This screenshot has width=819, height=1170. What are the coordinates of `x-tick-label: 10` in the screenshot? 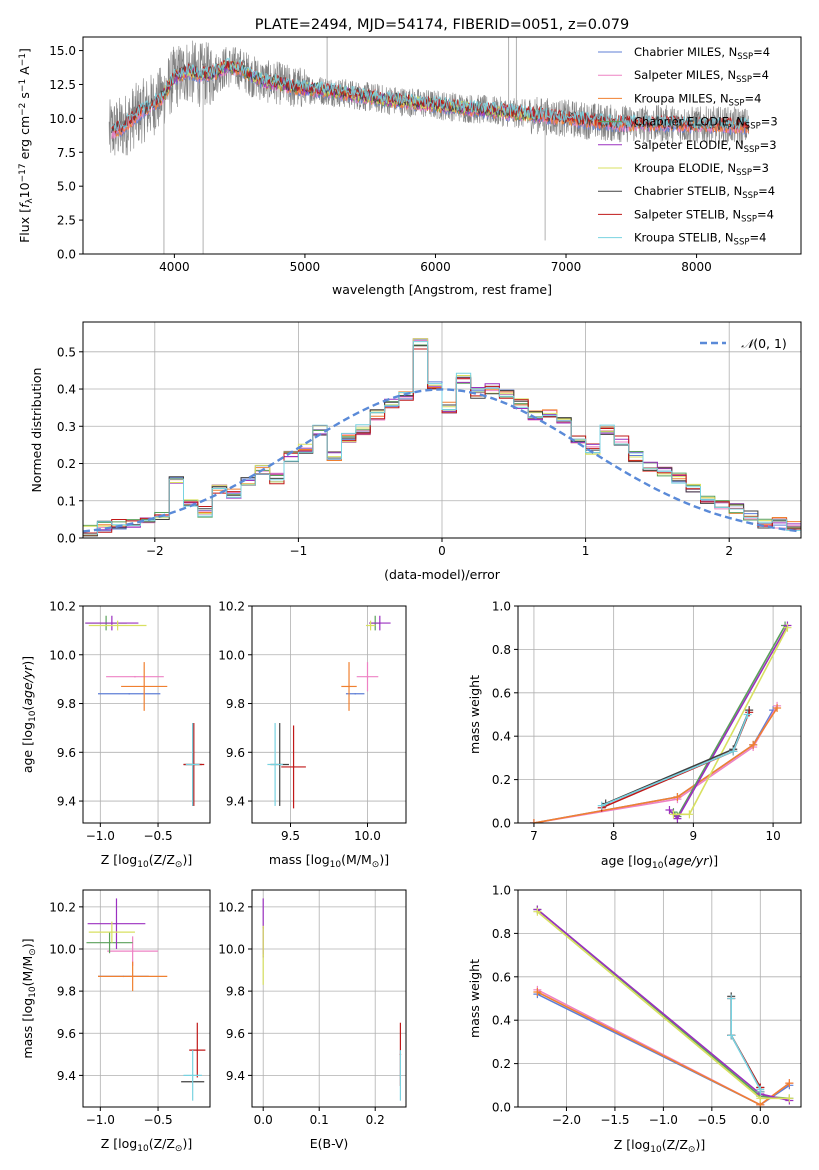 It's located at (772, 836).